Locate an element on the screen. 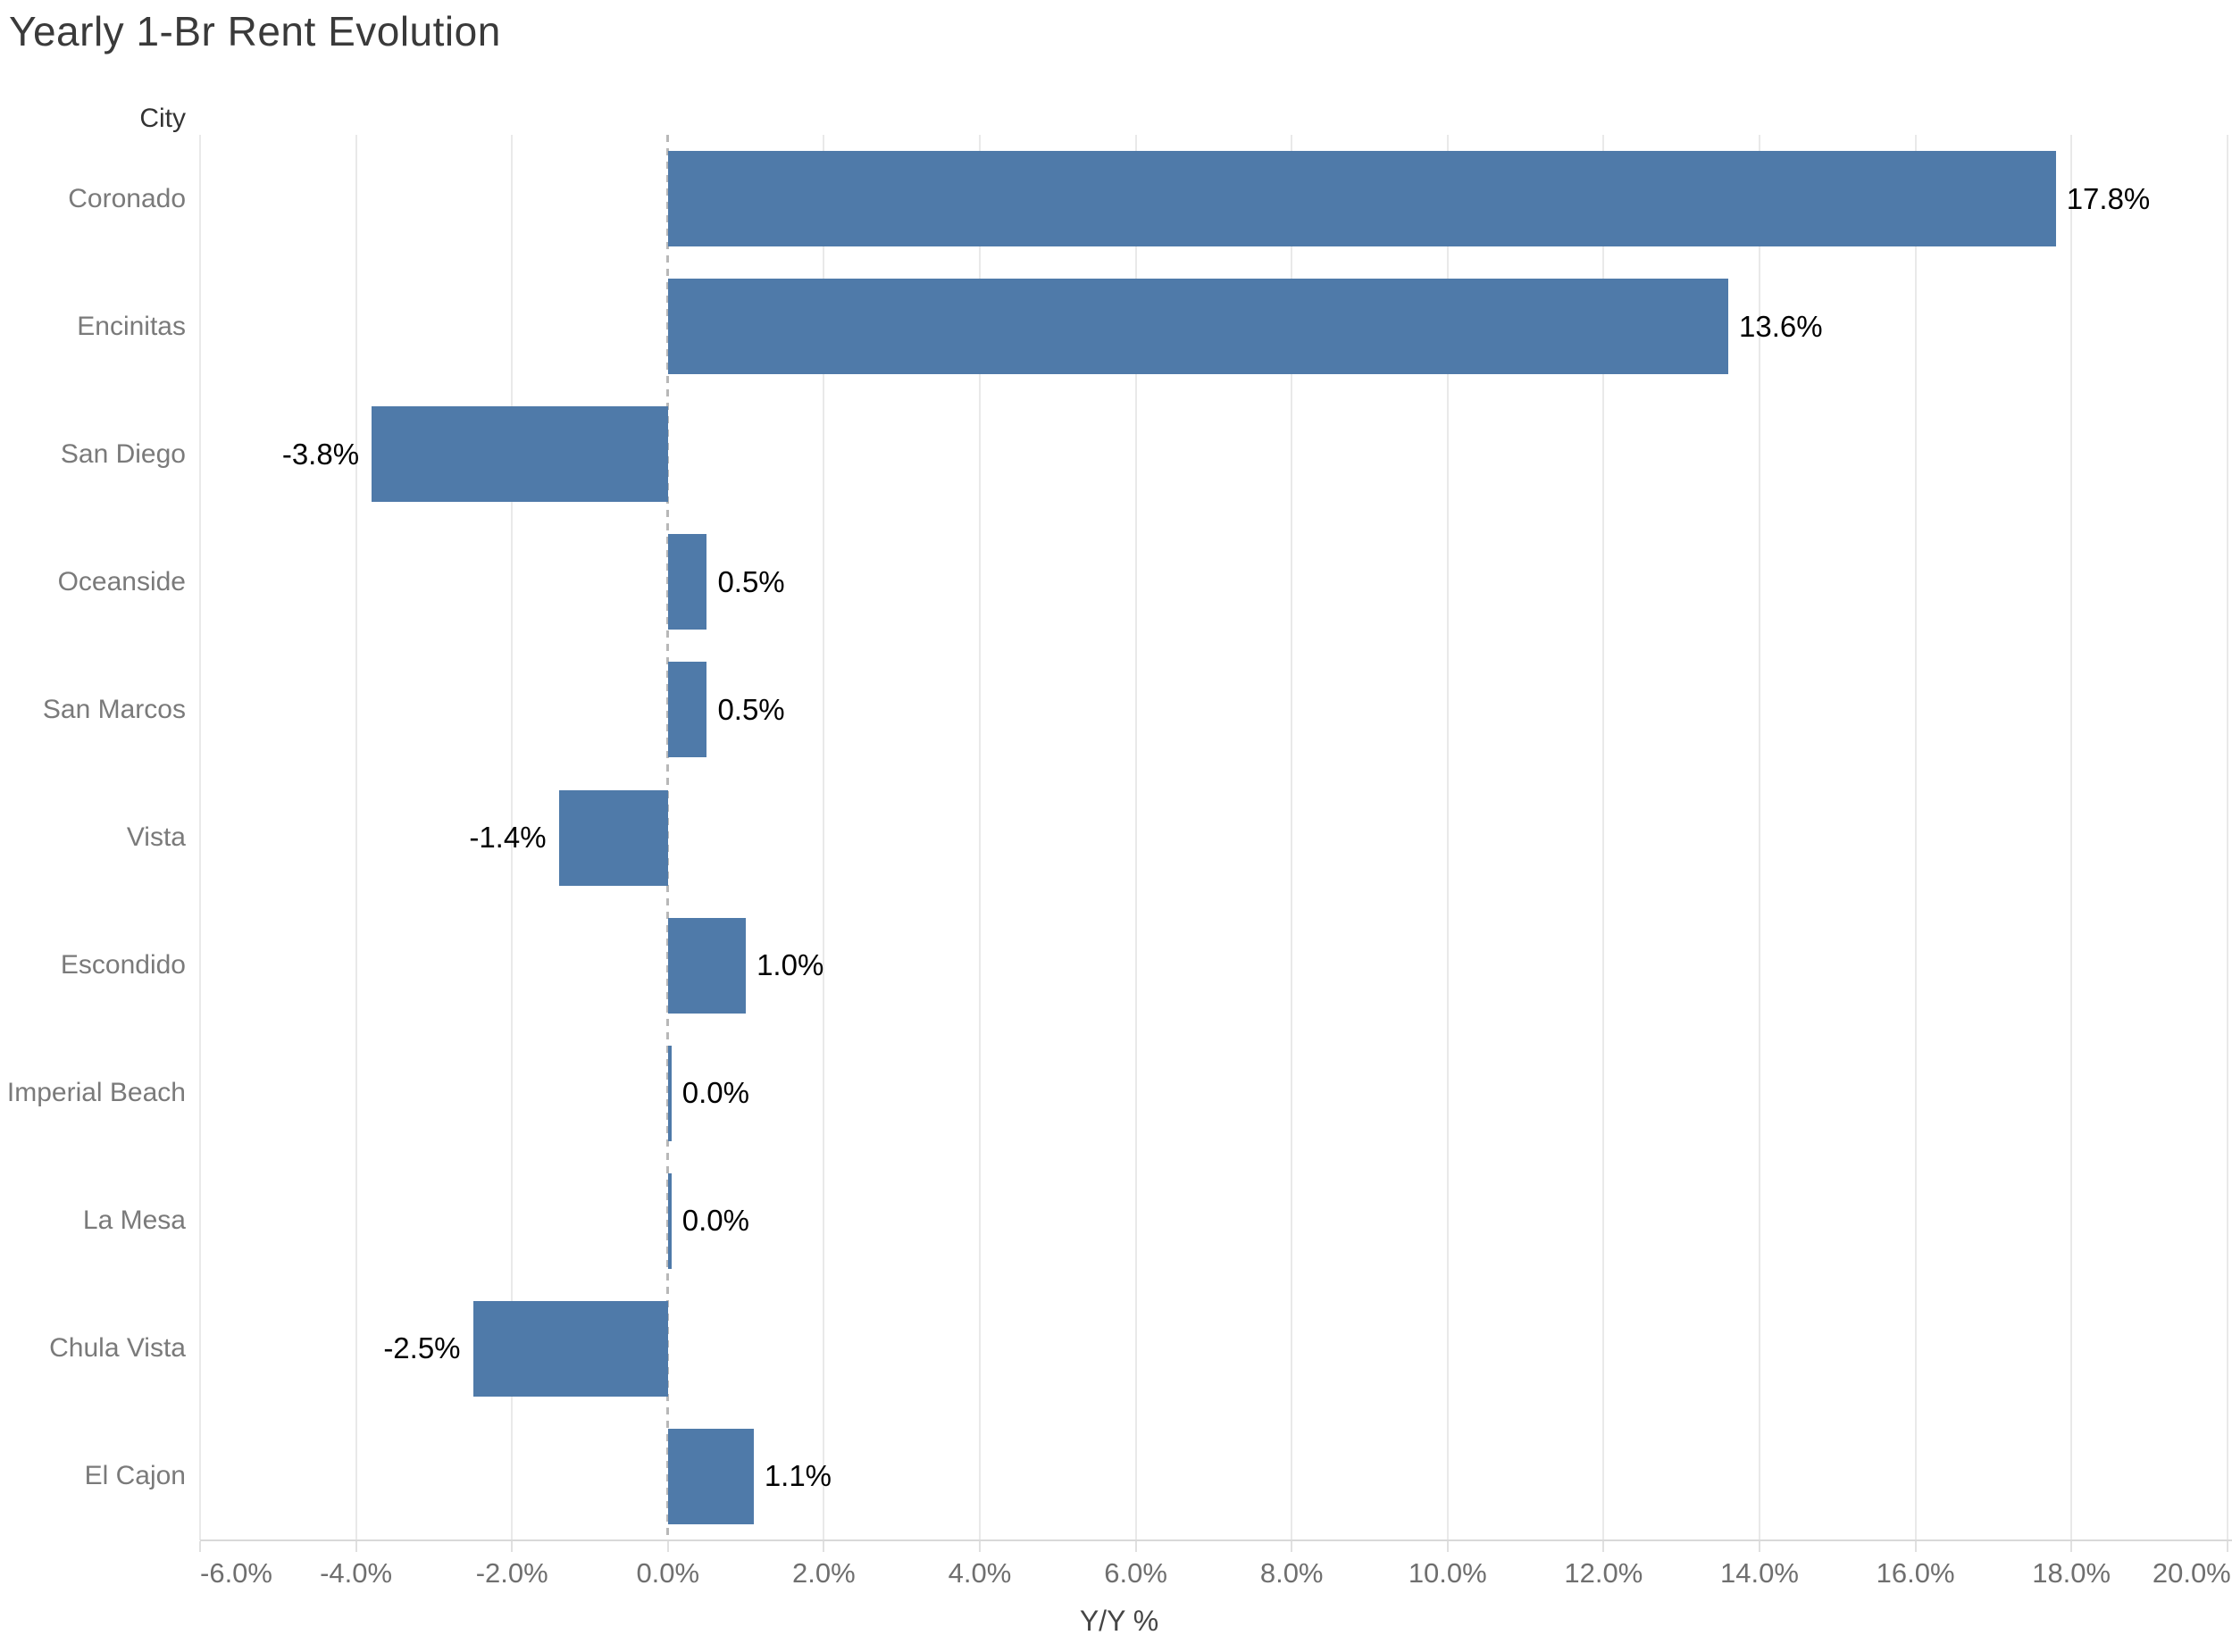  bar-el-cajon is located at coordinates (710, 1476).